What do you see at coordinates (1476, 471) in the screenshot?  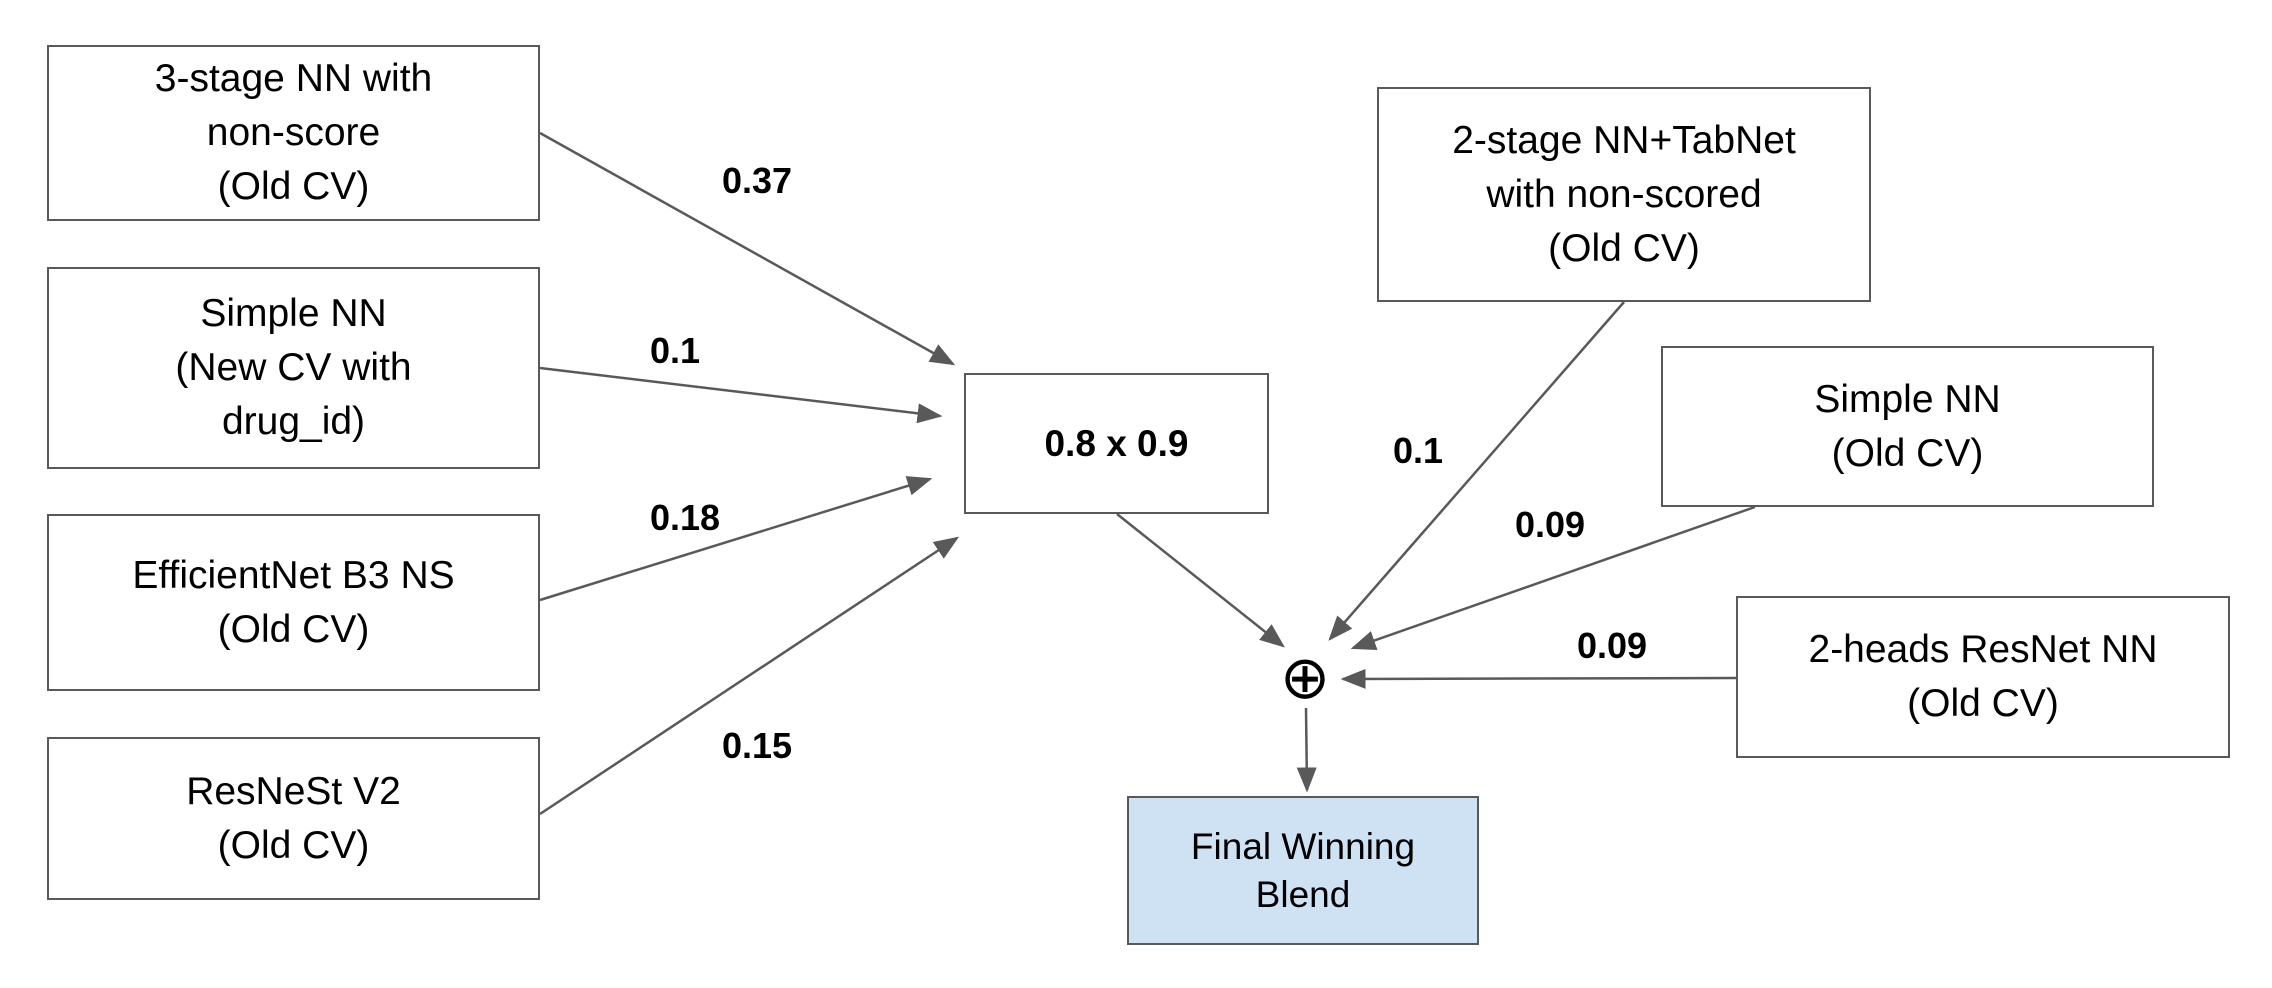 I see `arrow-tabnet-to-sum` at bounding box center [1476, 471].